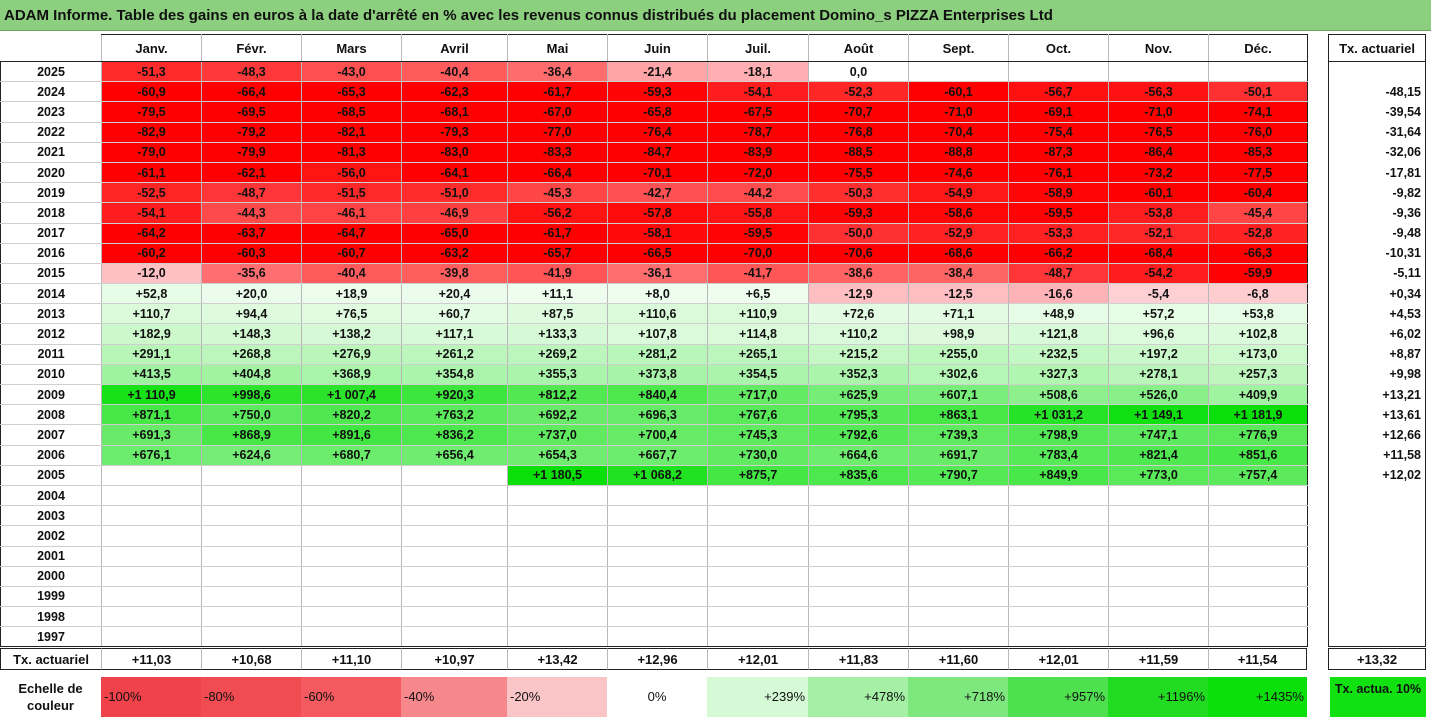 This screenshot has height=718, width=1431. Describe the element at coordinates (1258, 334) in the screenshot. I see `gain-cell: +102,8` at that location.